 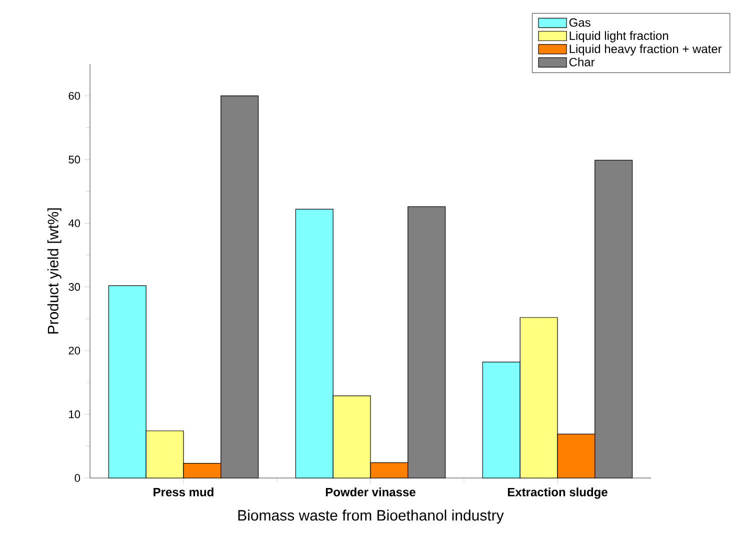 I want to click on legend-label: Liquid light fraction, so click(x=619, y=36).